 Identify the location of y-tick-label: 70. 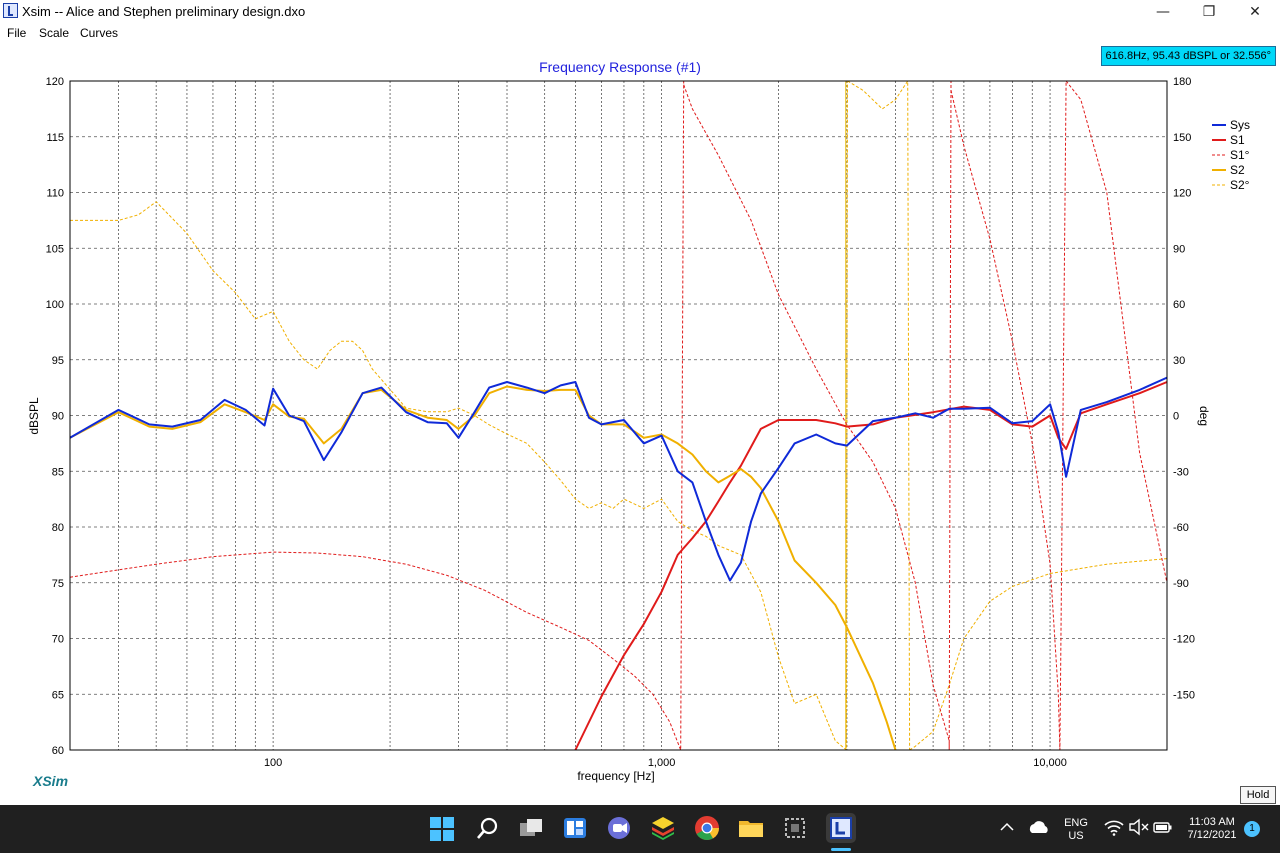
(58, 640).